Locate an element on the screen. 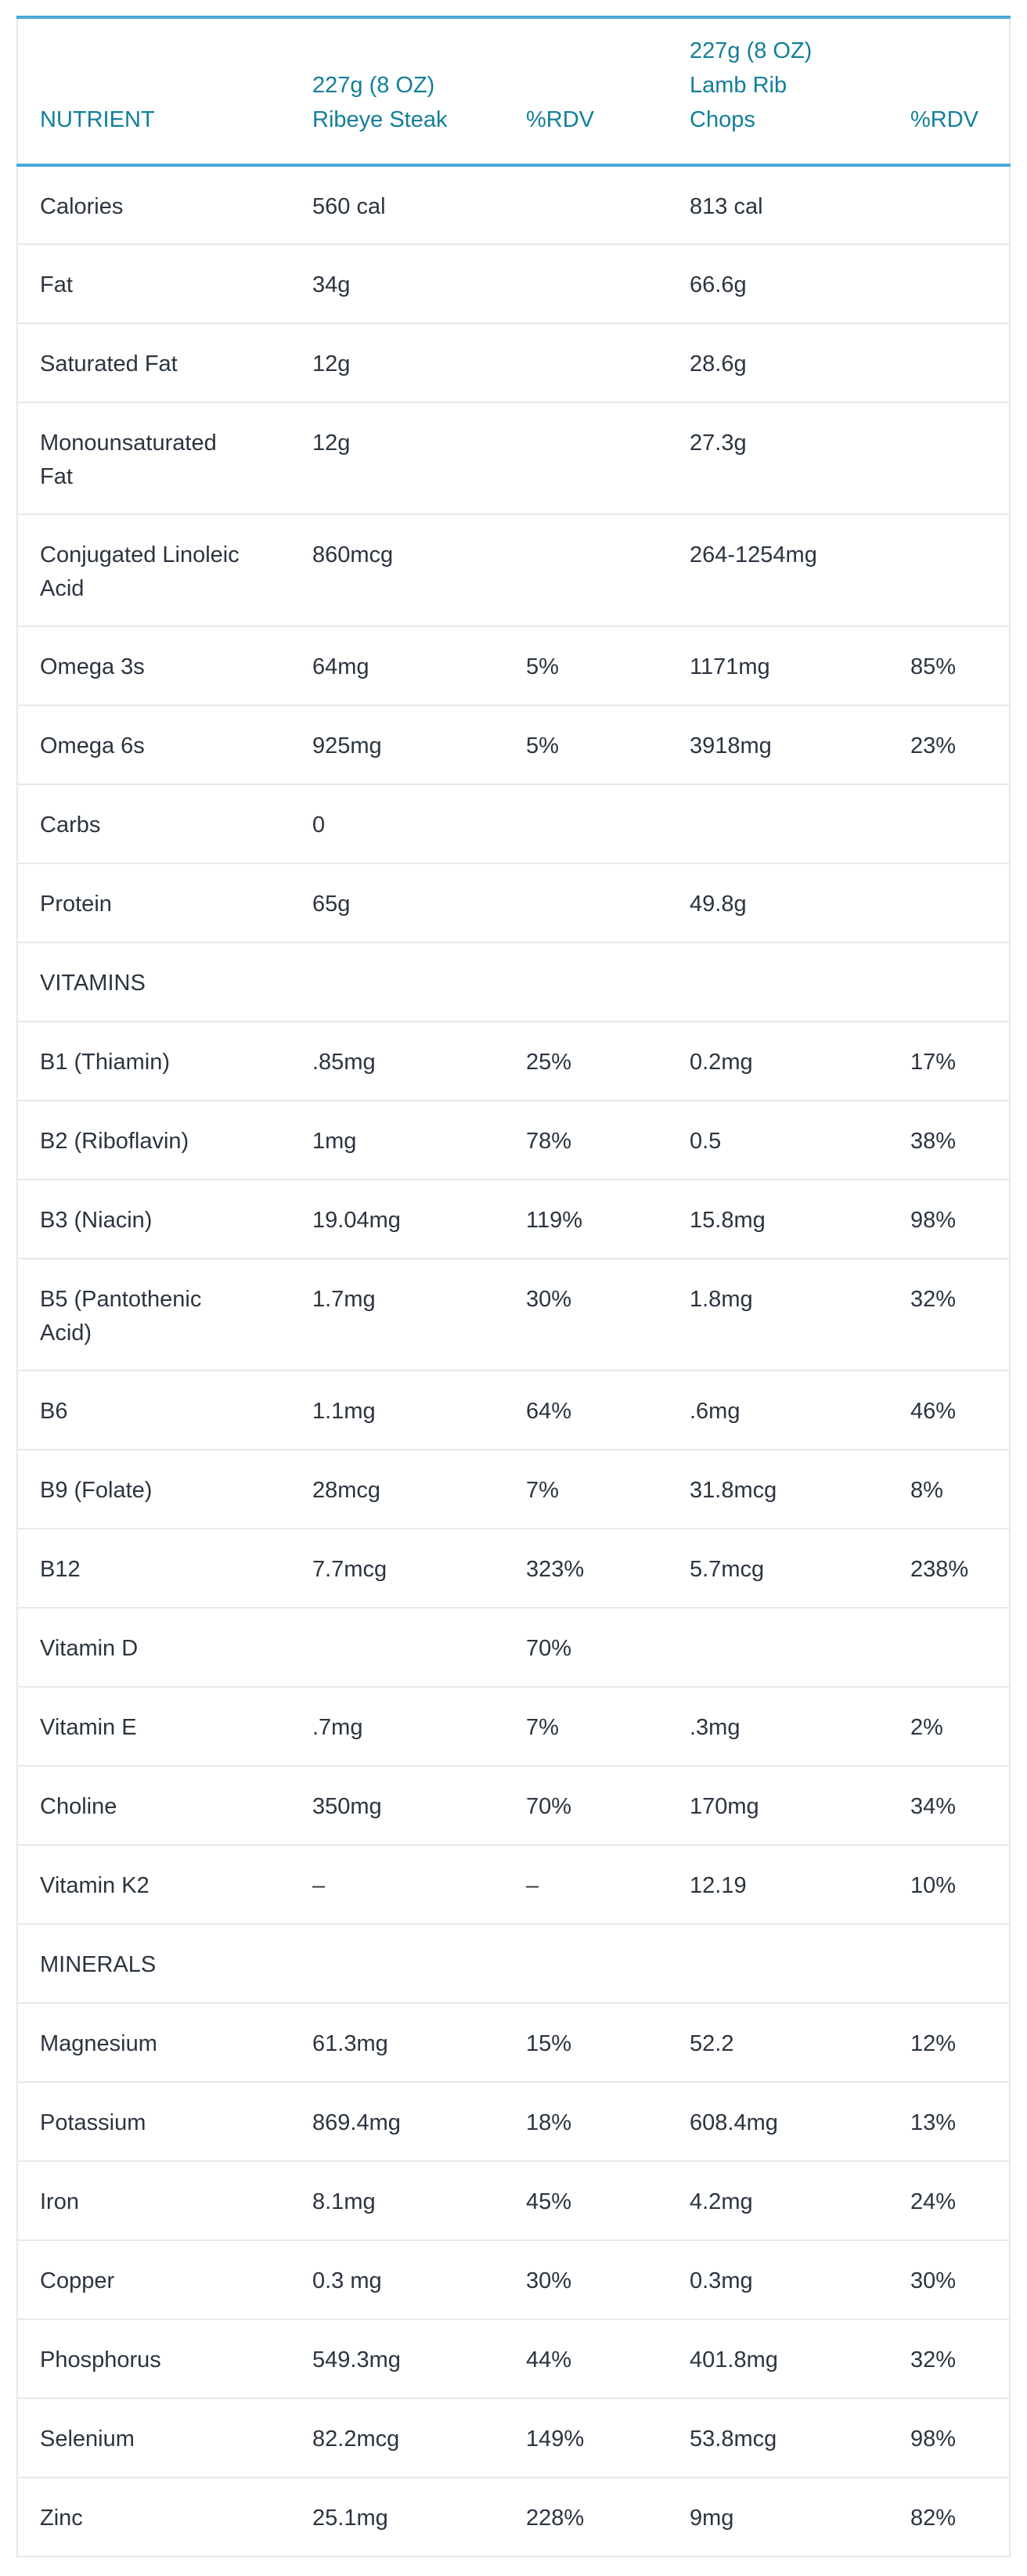 This screenshot has height=2576, width=1027. food1-amount: 82.2mcg is located at coordinates (397, 2438).